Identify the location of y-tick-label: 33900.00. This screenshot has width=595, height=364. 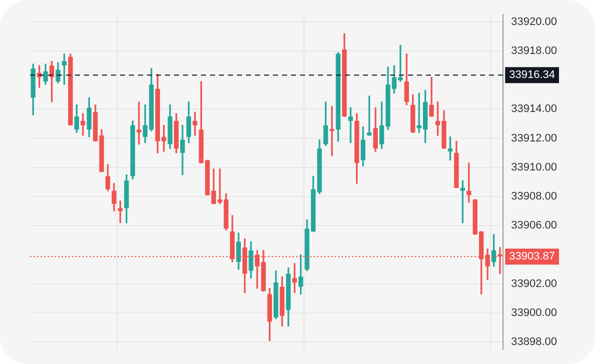
(534, 313).